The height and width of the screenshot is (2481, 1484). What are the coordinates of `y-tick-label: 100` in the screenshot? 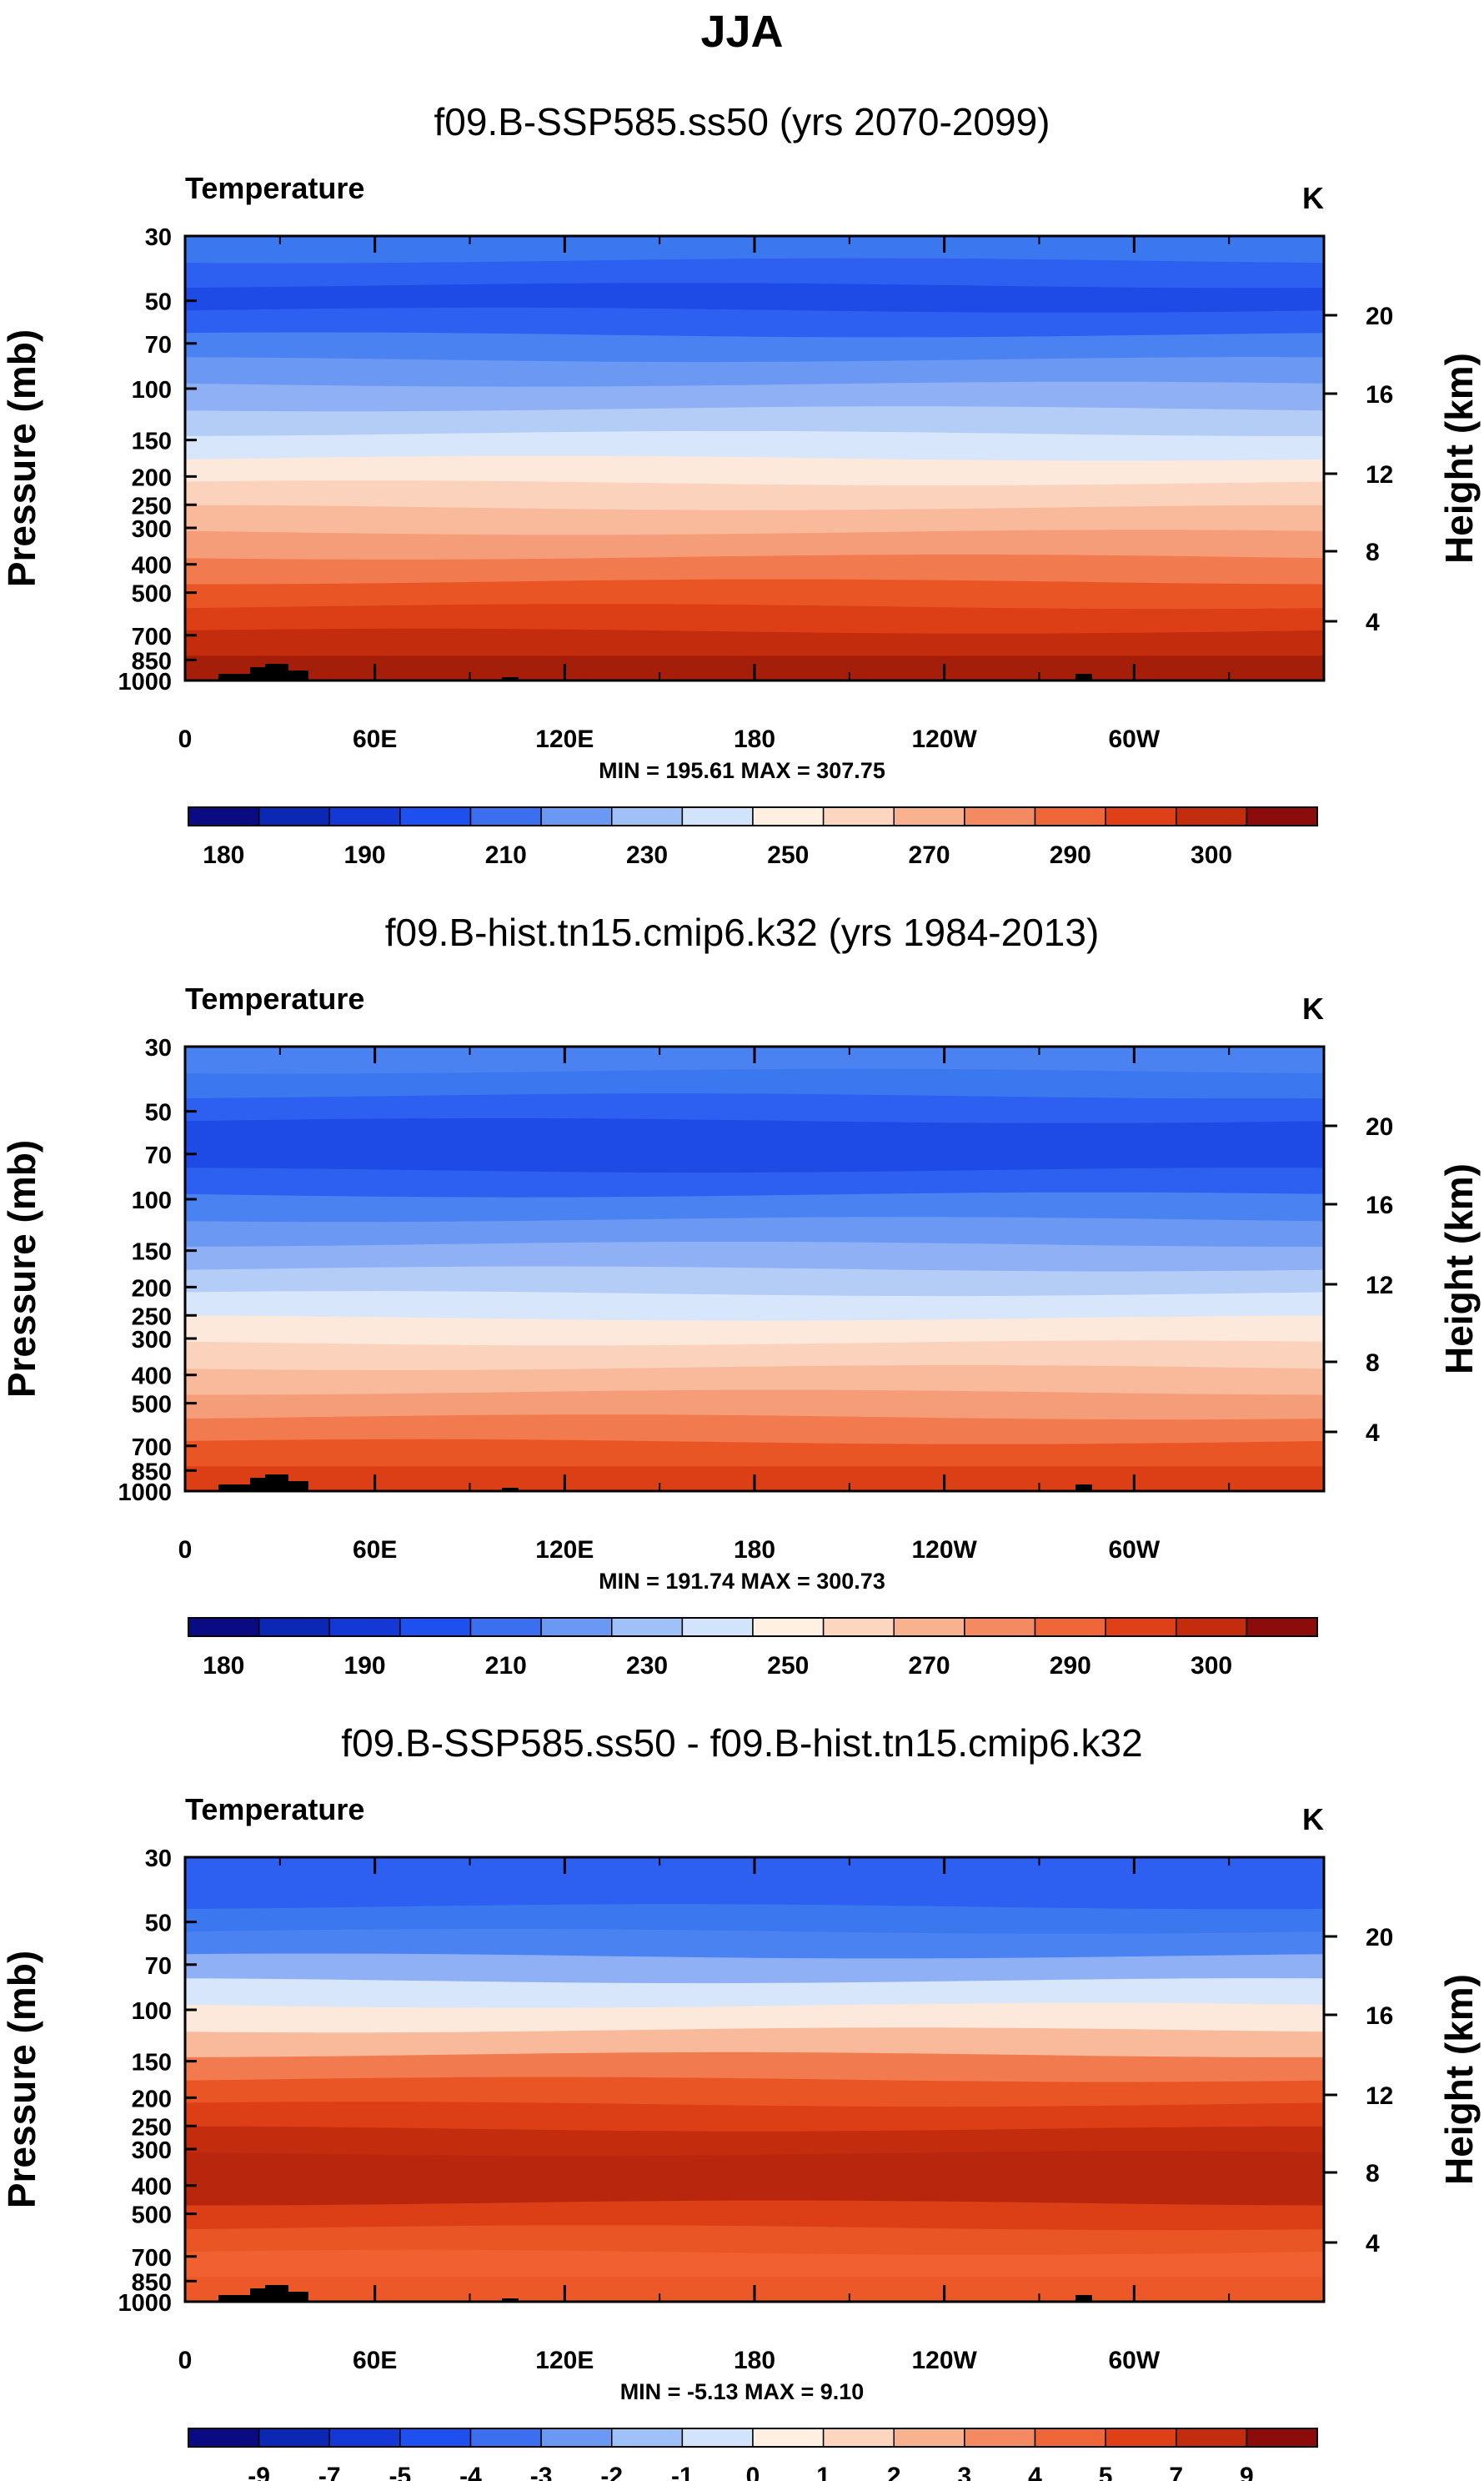 It's located at (152, 1201).